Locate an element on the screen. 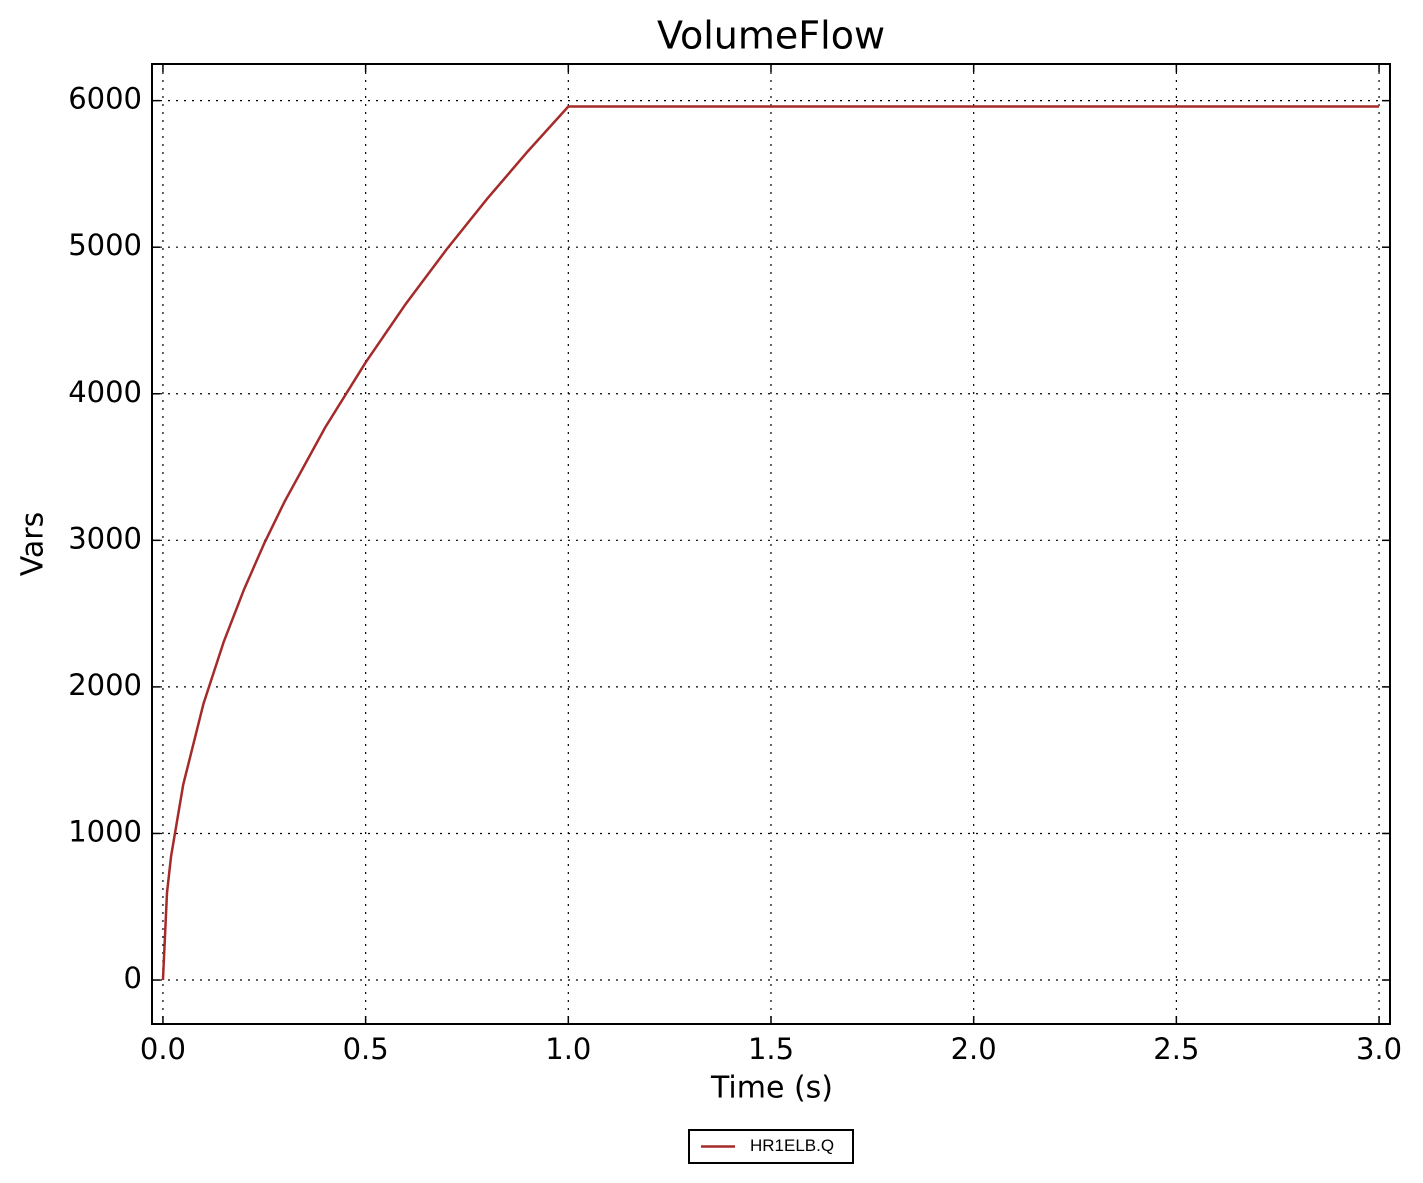 This screenshot has width=1423, height=1183. y-tick-label: 0 is located at coordinates (133, 978).